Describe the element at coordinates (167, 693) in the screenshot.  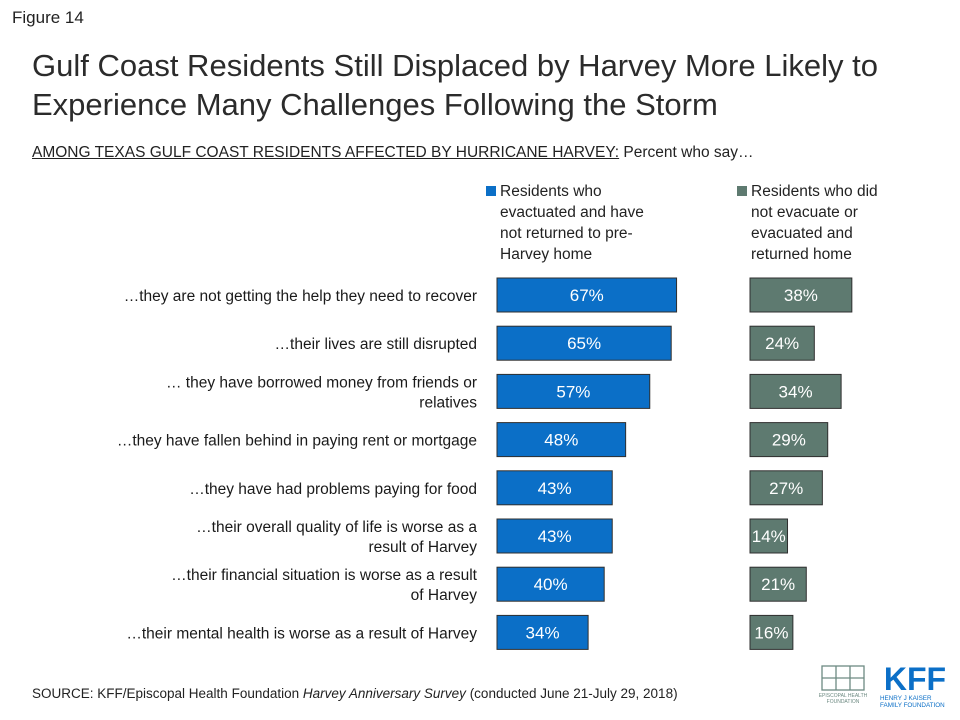
I see `source-prefix: SOURCE: KFF/Episcopal Health Foundation` at that location.